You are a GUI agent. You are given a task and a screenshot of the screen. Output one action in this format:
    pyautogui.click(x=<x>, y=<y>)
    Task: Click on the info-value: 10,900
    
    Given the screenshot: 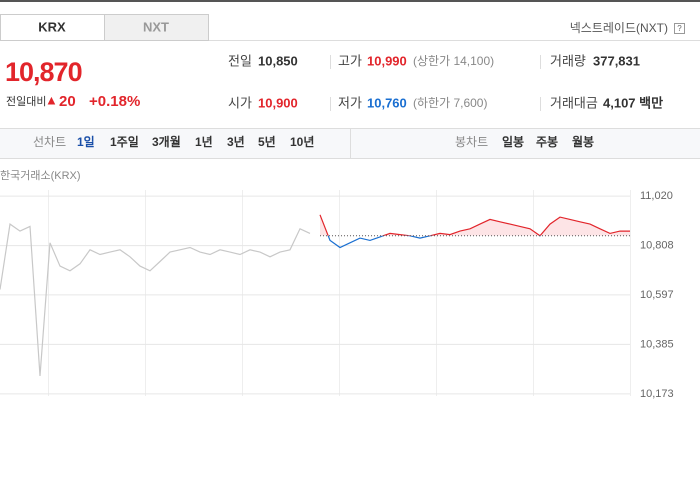 What is the action you would take?
    pyautogui.click(x=278, y=102)
    